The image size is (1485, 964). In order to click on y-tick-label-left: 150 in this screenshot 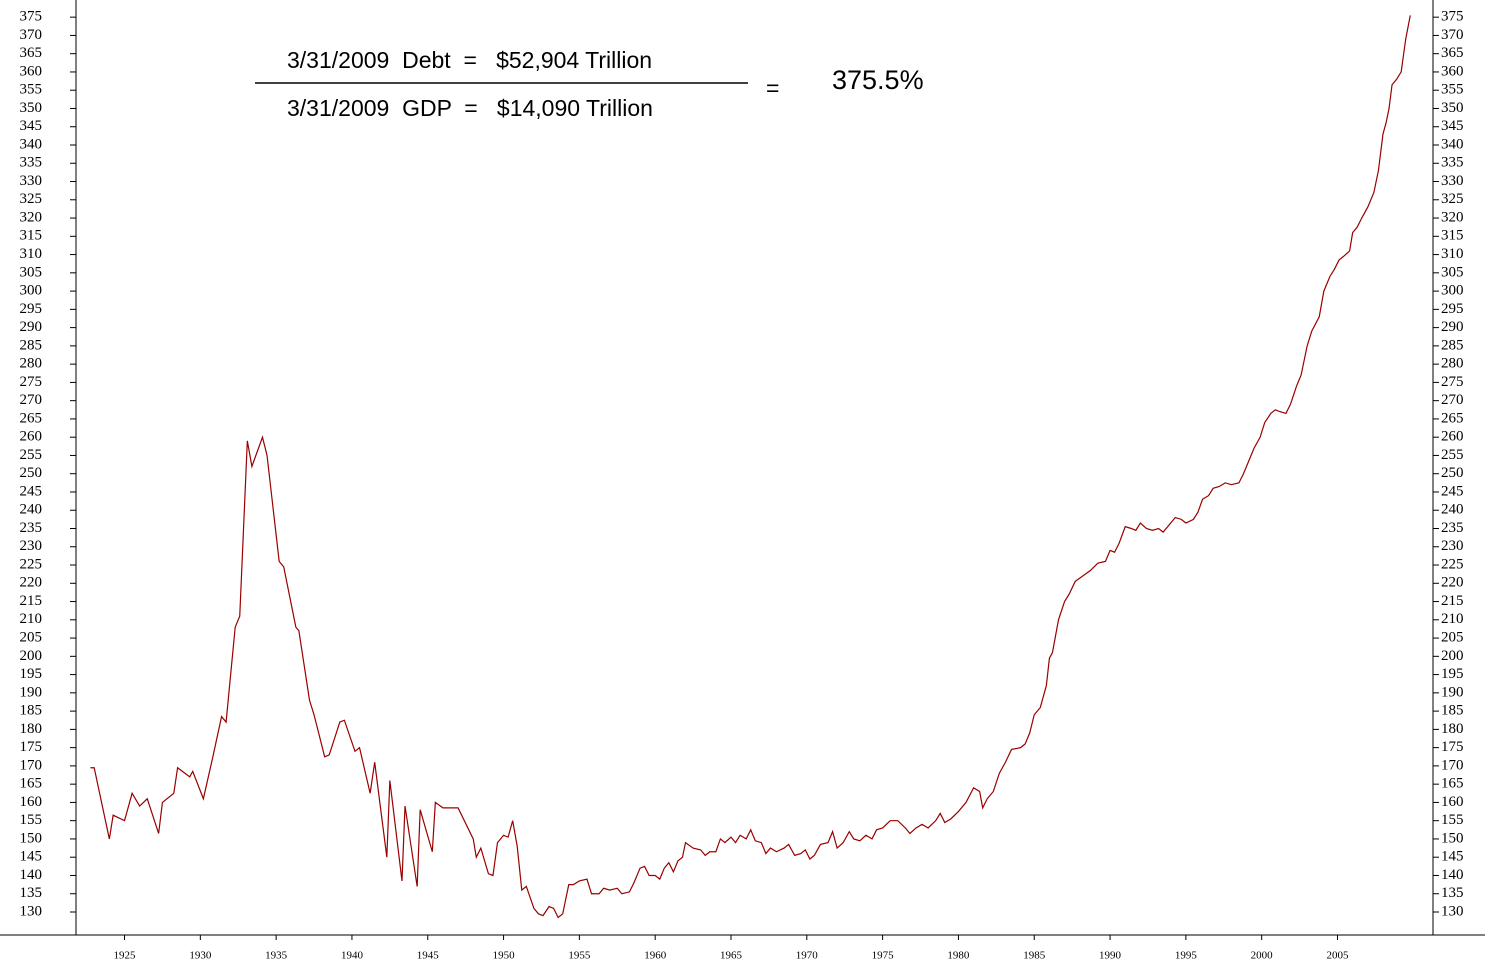, I will do `click(31, 838)`.